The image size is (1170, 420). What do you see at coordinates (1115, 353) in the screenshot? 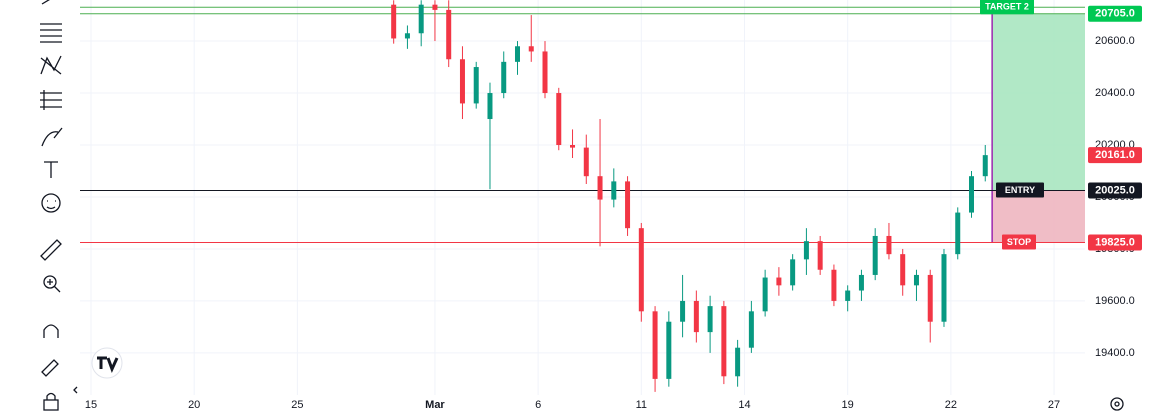
I see `y-tick-label: 19400.0` at bounding box center [1115, 353].